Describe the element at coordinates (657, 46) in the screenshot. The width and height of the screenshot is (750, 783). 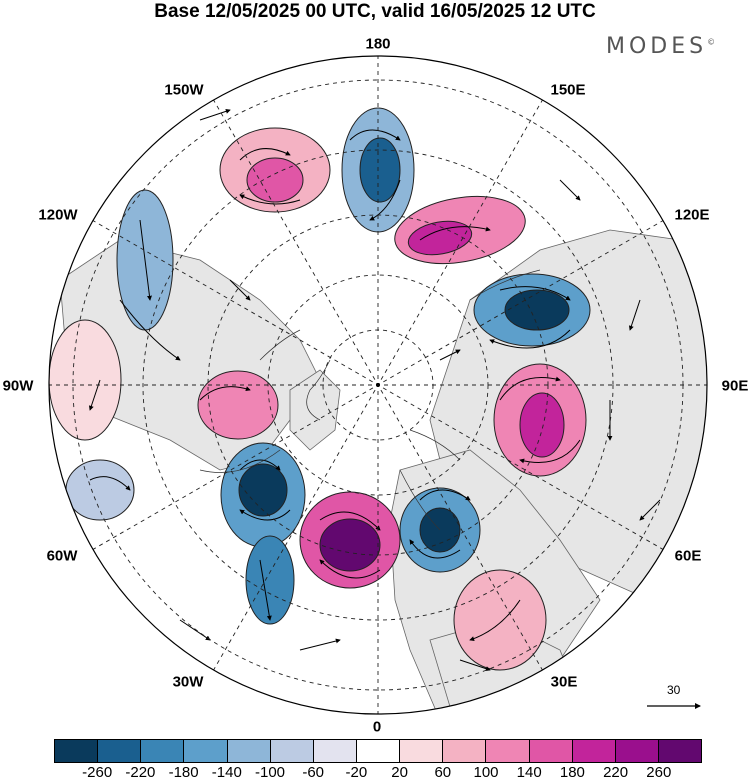
I see `brand-name: MODES` at that location.